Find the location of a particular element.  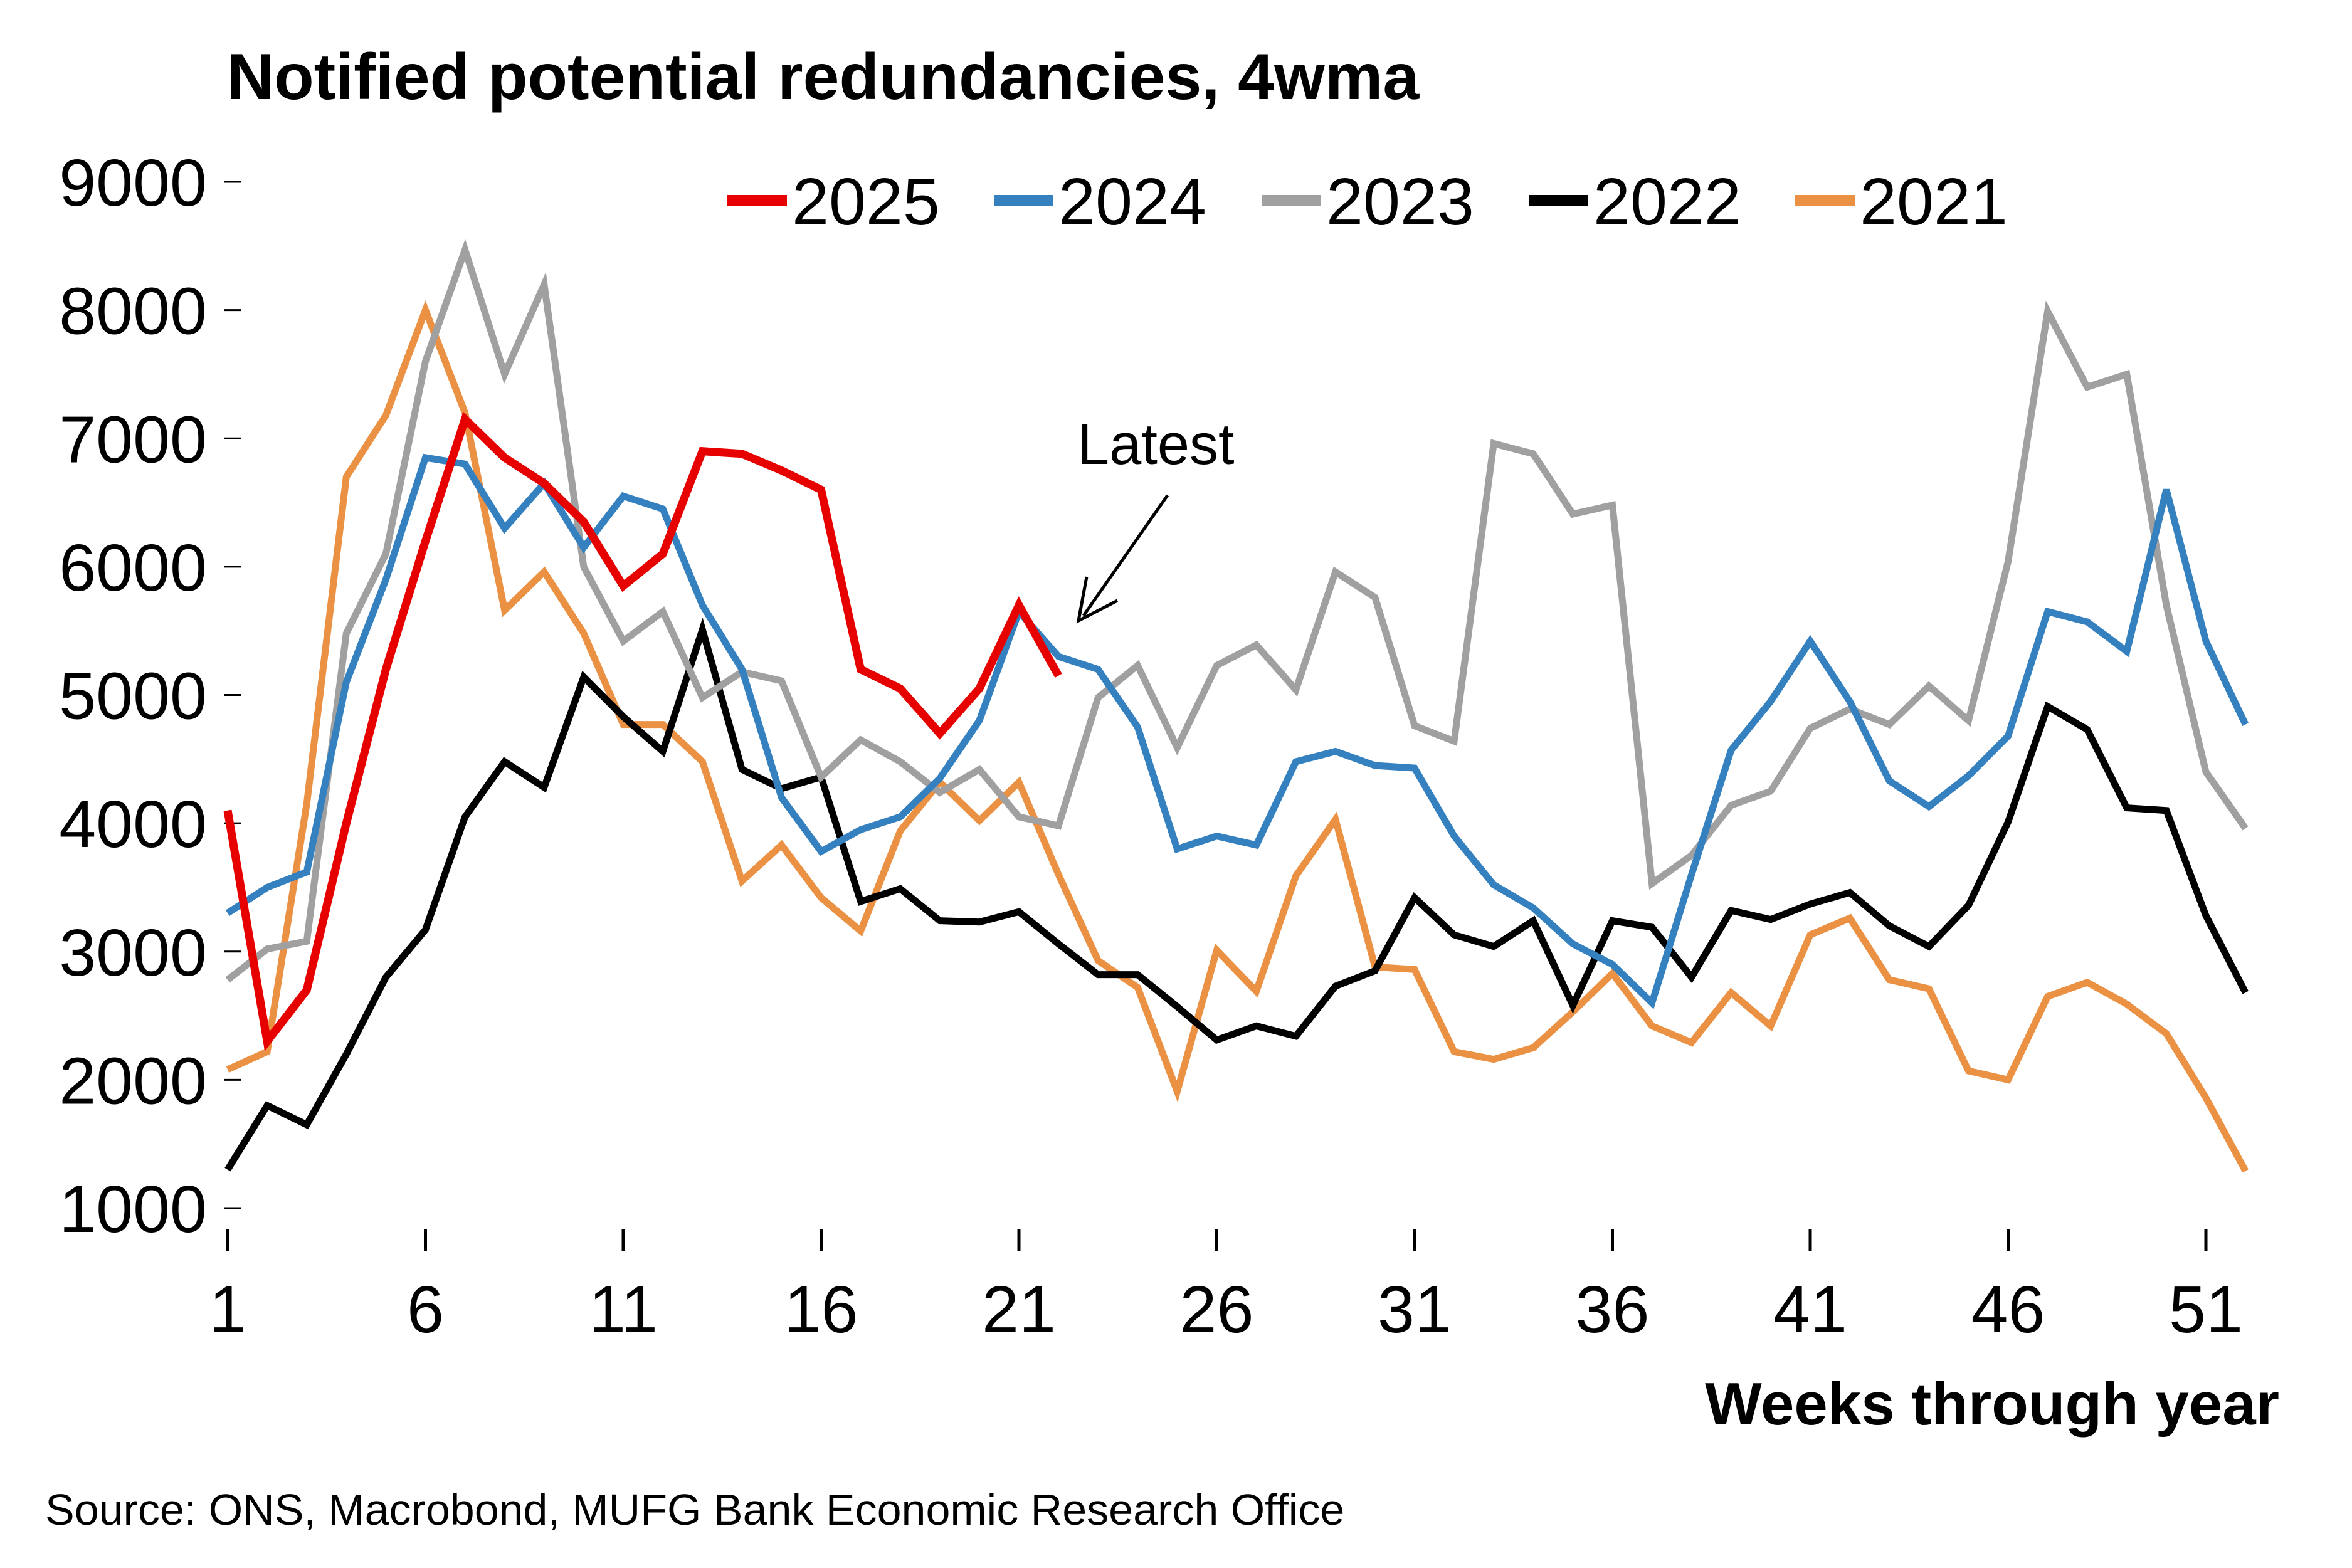

y-tick-label: 4000 is located at coordinates (133, 824).